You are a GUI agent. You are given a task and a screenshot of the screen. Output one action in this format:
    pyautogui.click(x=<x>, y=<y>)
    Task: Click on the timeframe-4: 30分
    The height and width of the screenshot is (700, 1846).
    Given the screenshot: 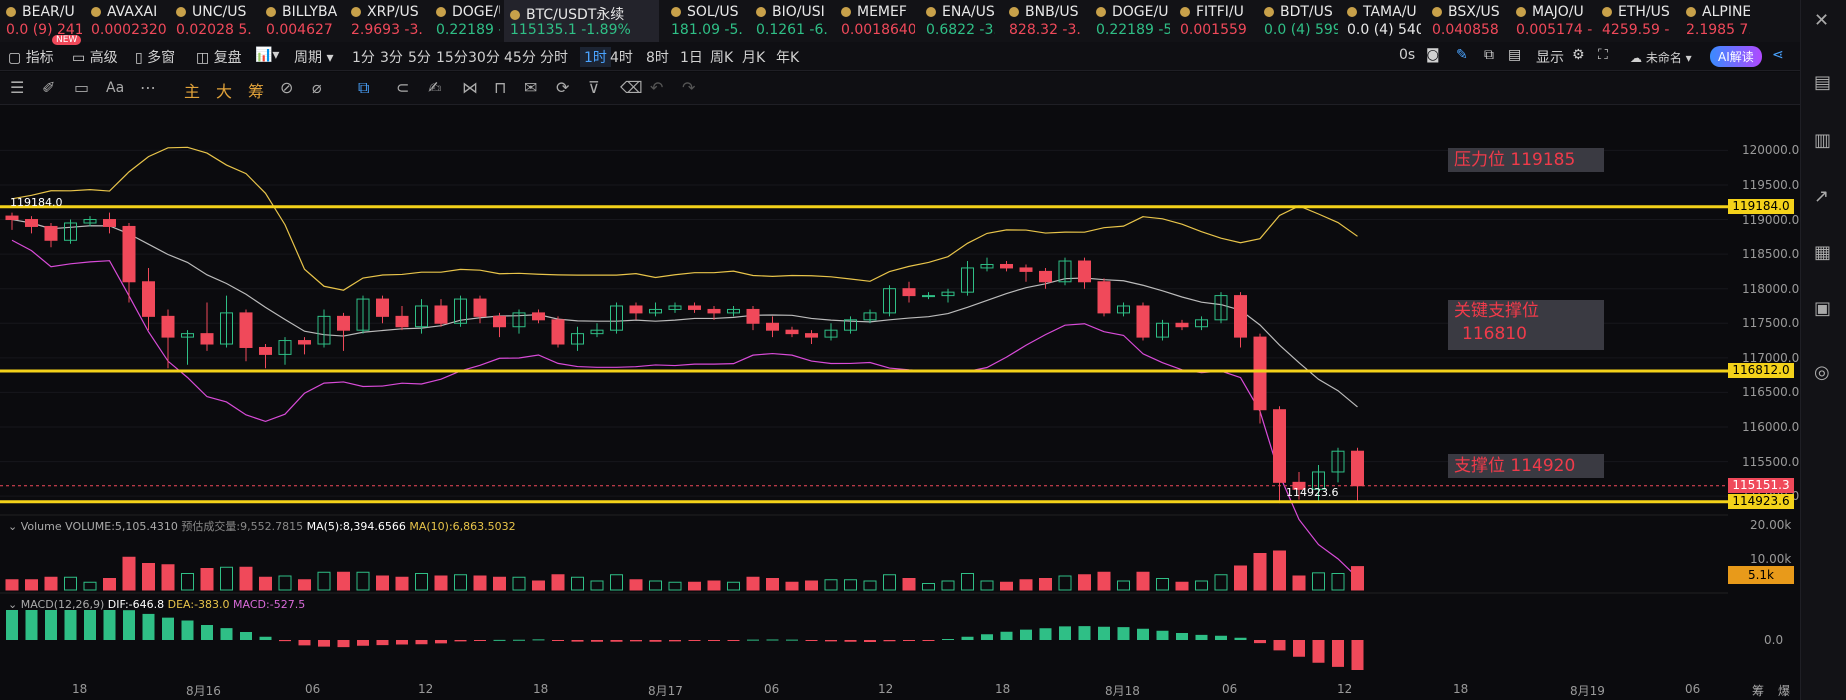 What is the action you would take?
    pyautogui.click(x=484, y=58)
    